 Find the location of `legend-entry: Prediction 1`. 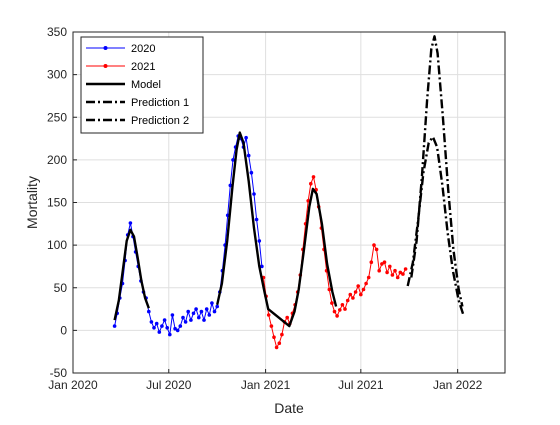

legend-entry: Prediction 1 is located at coordinates (137, 103).